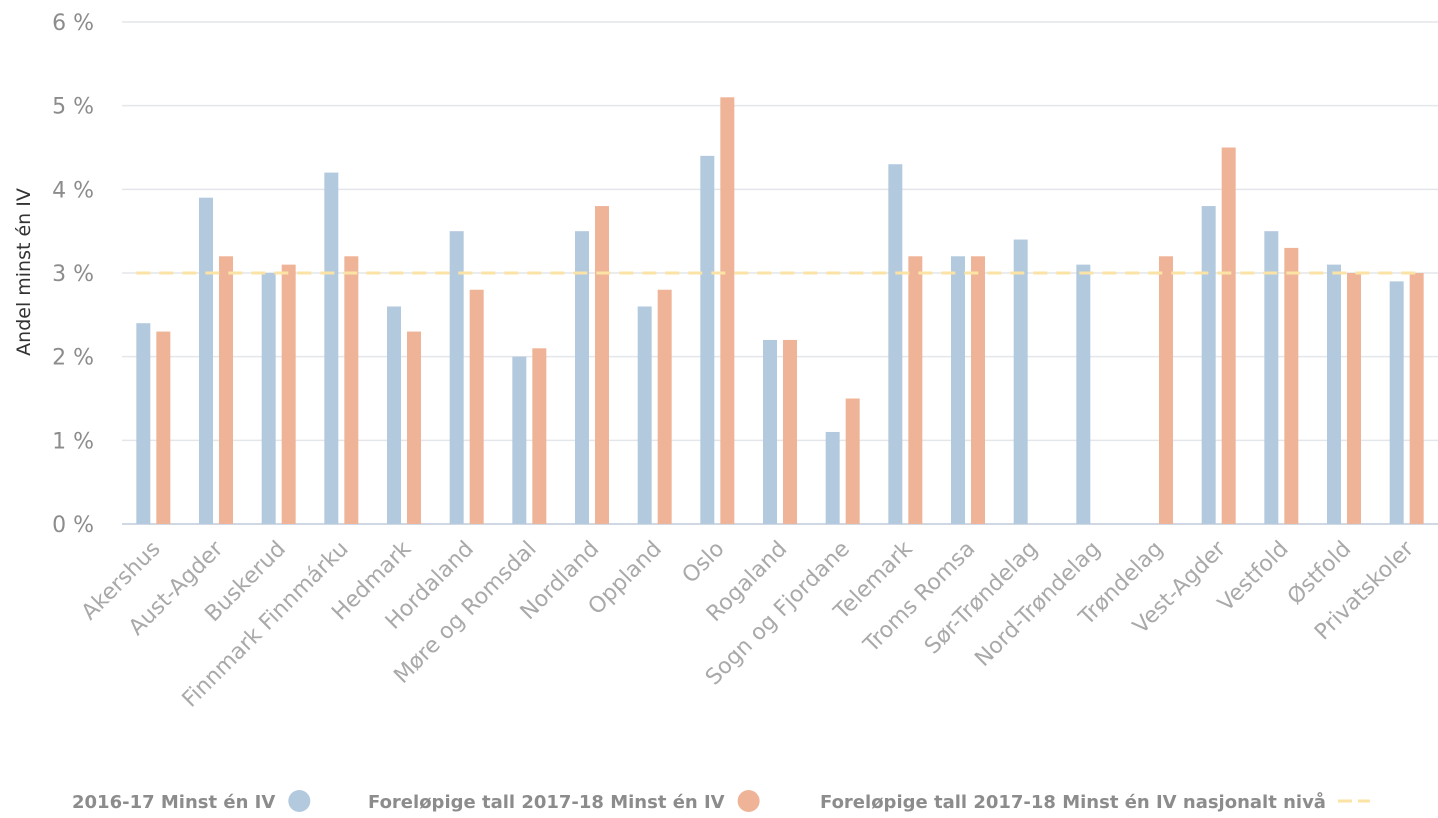 This screenshot has width=1438, height=818. I want to click on y-tick-label: 0 %, so click(73, 525).